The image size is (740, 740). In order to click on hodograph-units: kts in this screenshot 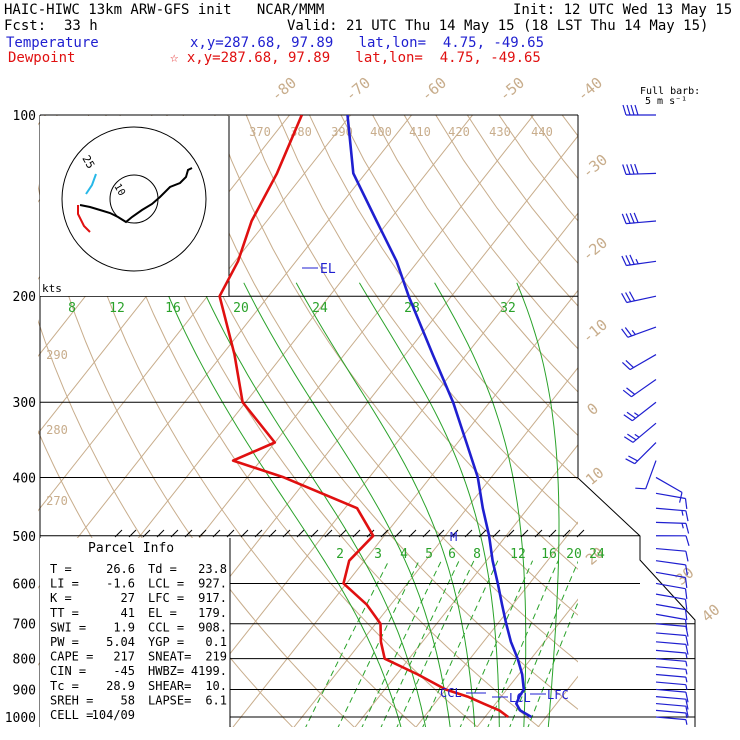, I will do `click(52, 288)`.